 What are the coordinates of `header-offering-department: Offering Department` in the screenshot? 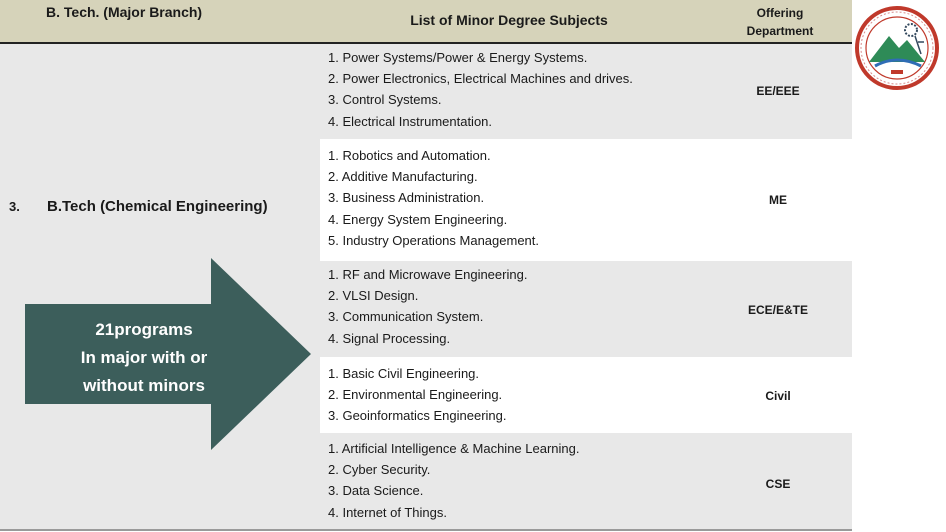 It's located at (780, 22).